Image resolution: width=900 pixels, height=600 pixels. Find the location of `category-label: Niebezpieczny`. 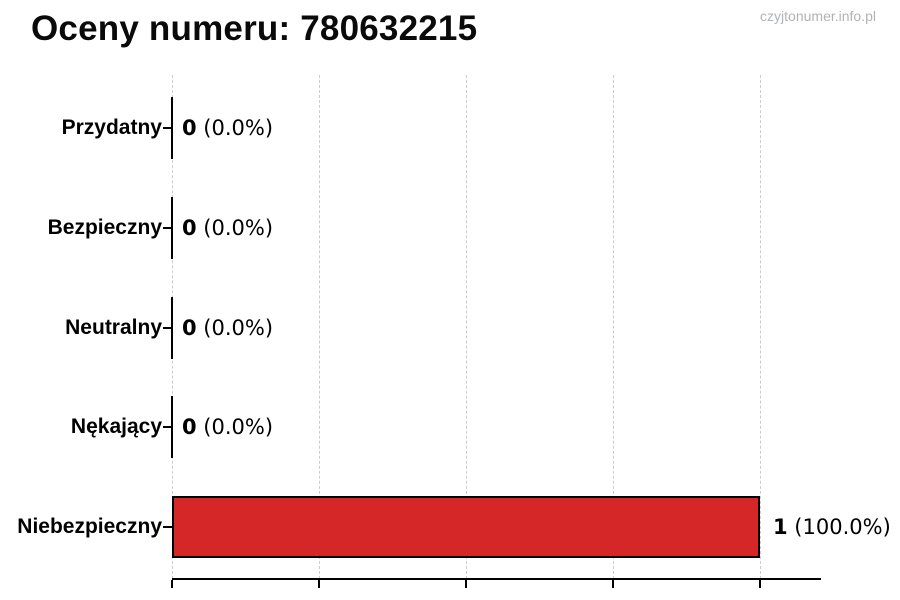

category-label: Niebezpieczny is located at coordinates (89, 526).